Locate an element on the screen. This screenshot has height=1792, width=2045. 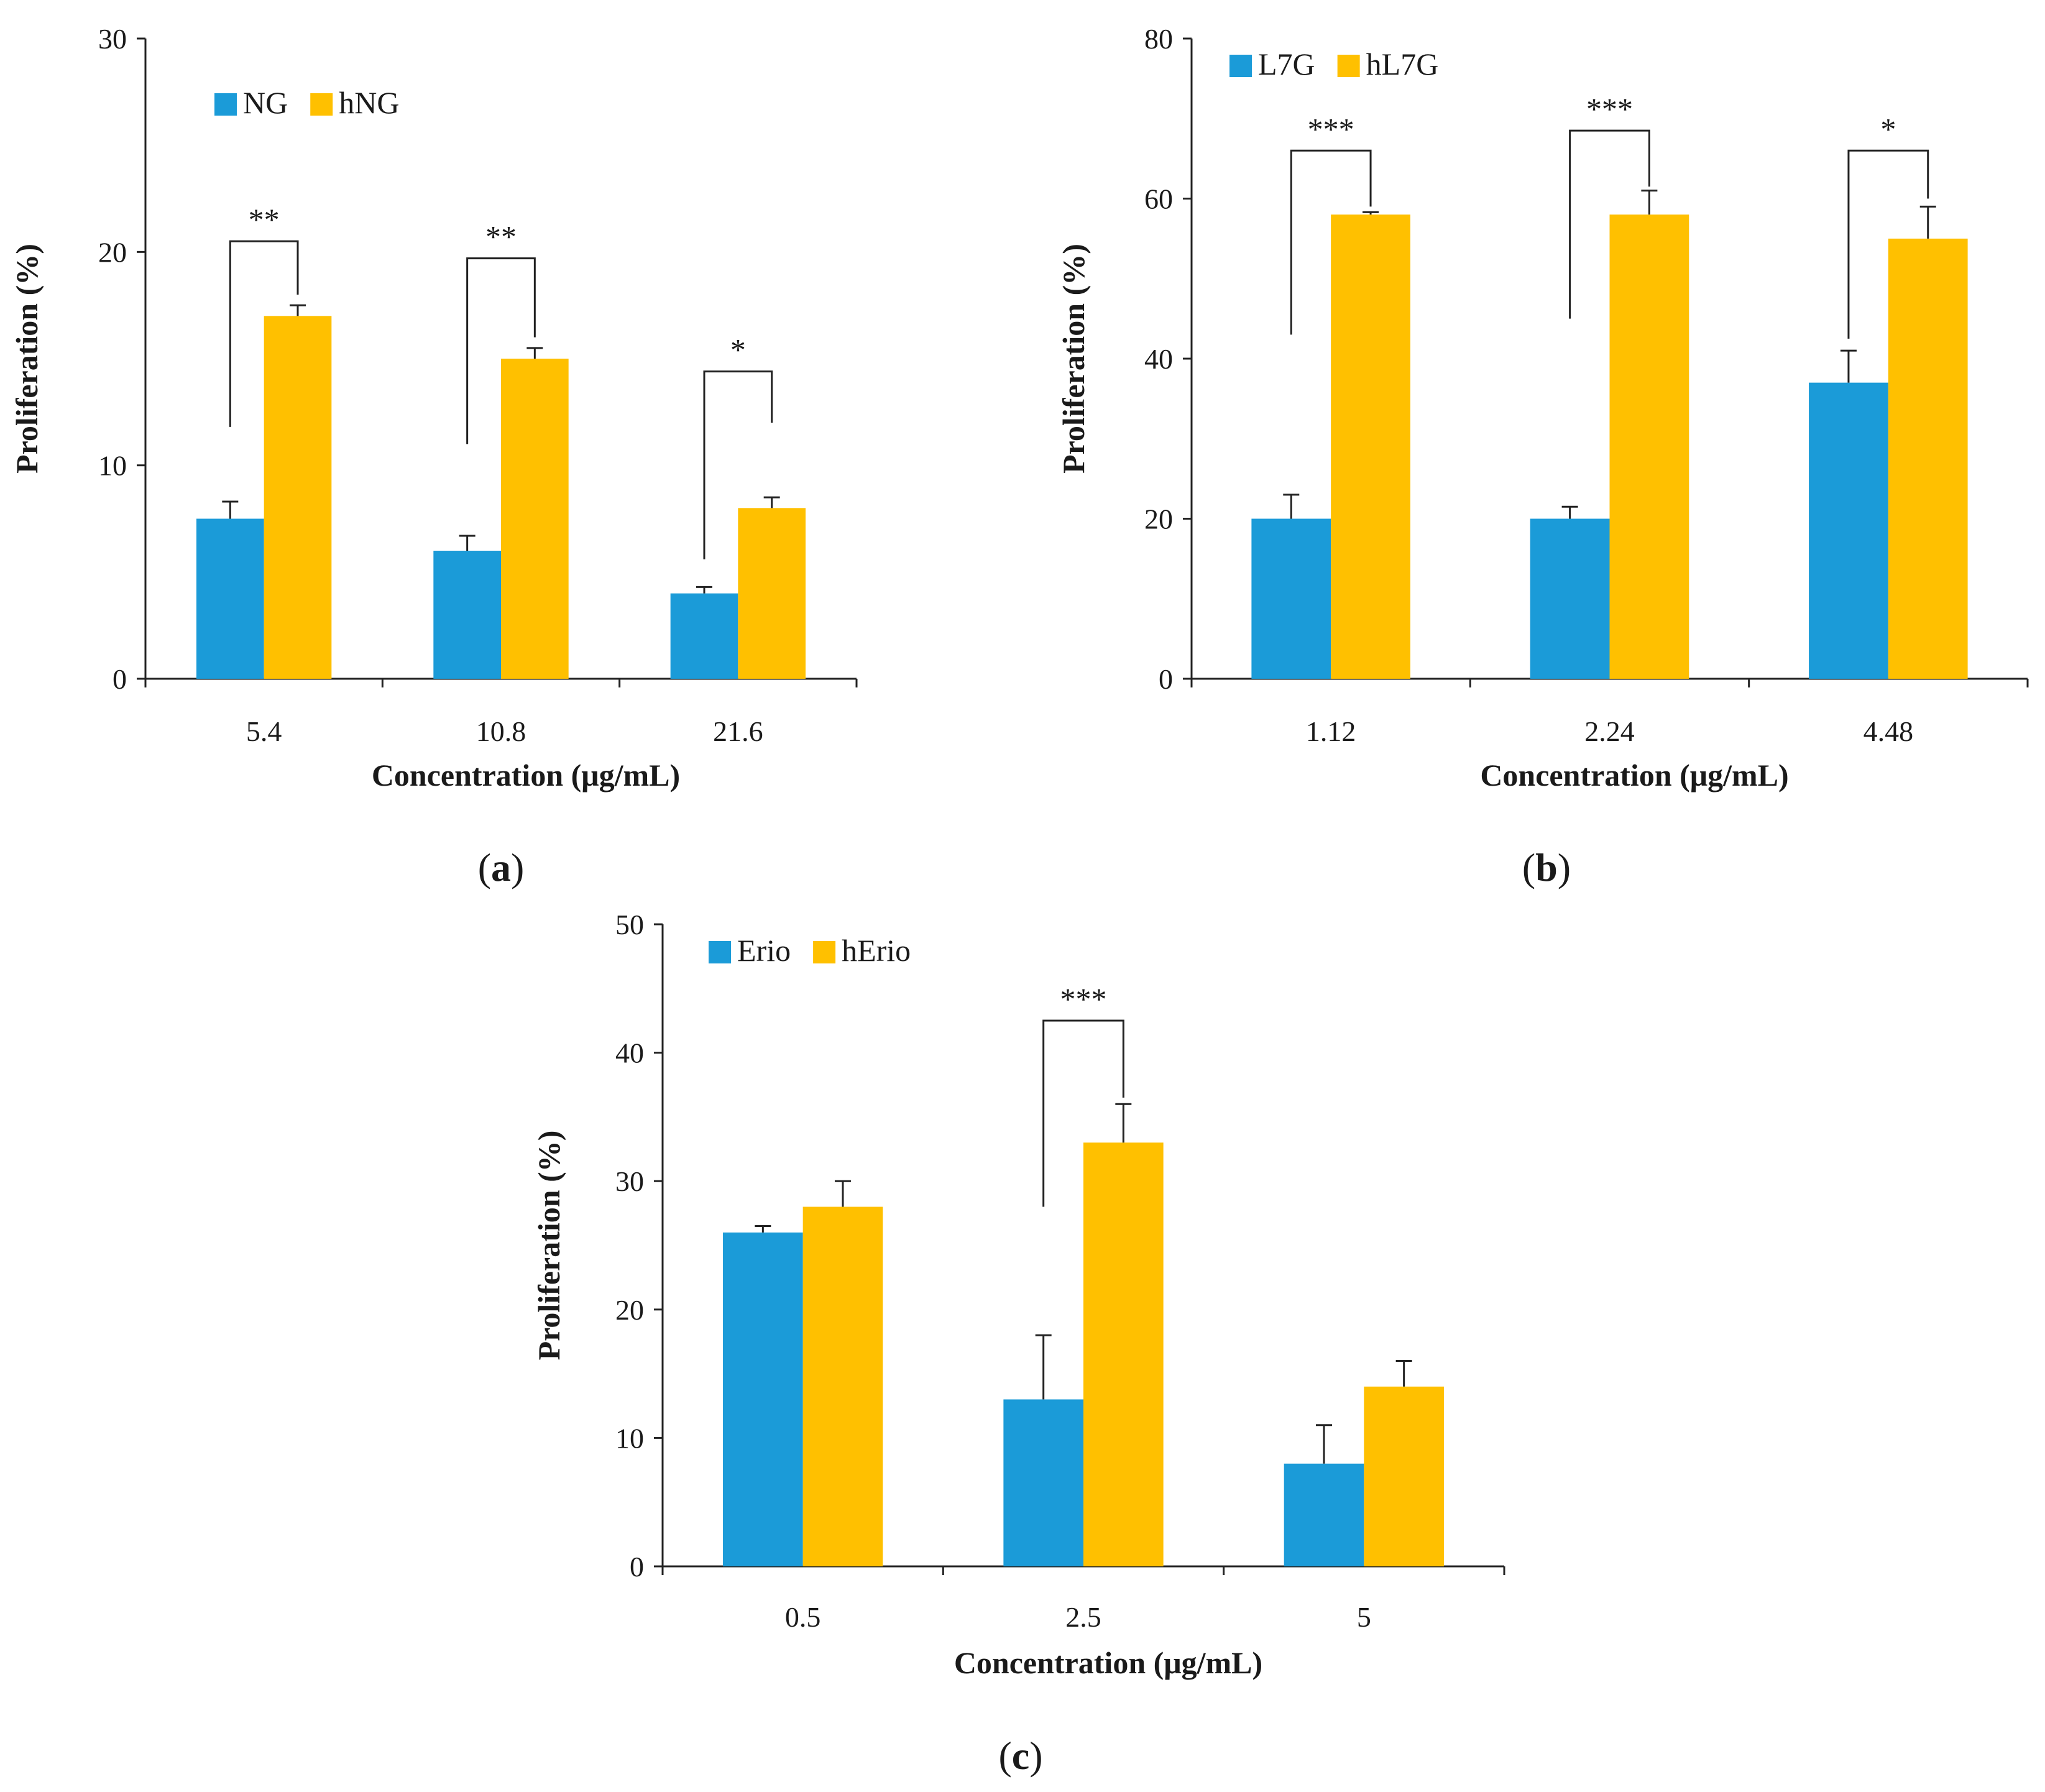
x-tick-label: 10.8 is located at coordinates (501, 731).